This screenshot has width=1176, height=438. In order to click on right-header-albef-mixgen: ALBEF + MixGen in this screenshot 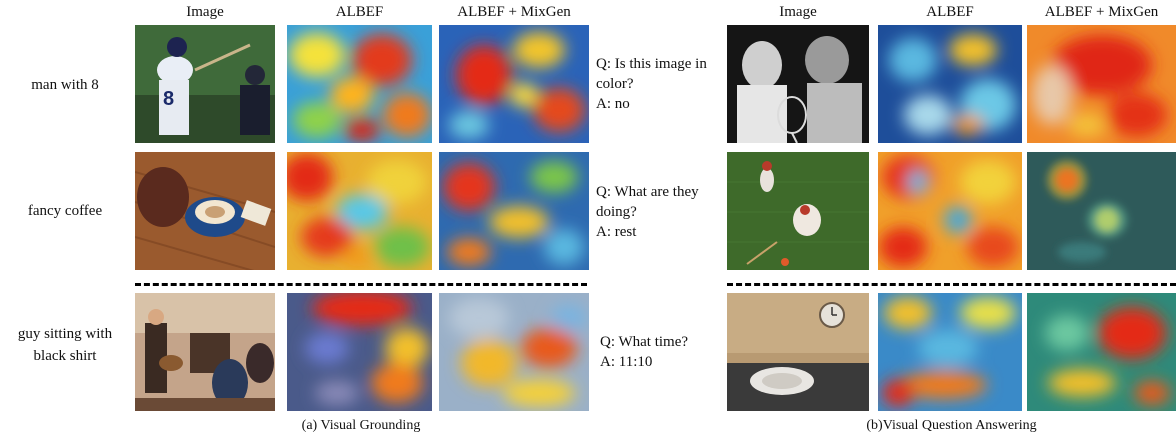, I will do `click(1101, 12)`.